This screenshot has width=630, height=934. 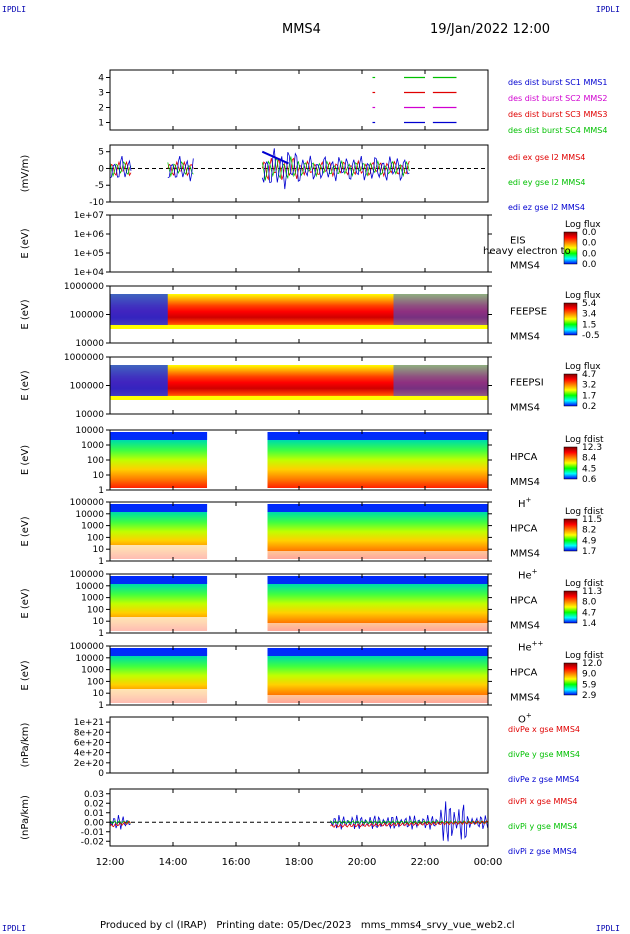 I want to click on feepse-spectrogram-late, so click(x=440, y=311).